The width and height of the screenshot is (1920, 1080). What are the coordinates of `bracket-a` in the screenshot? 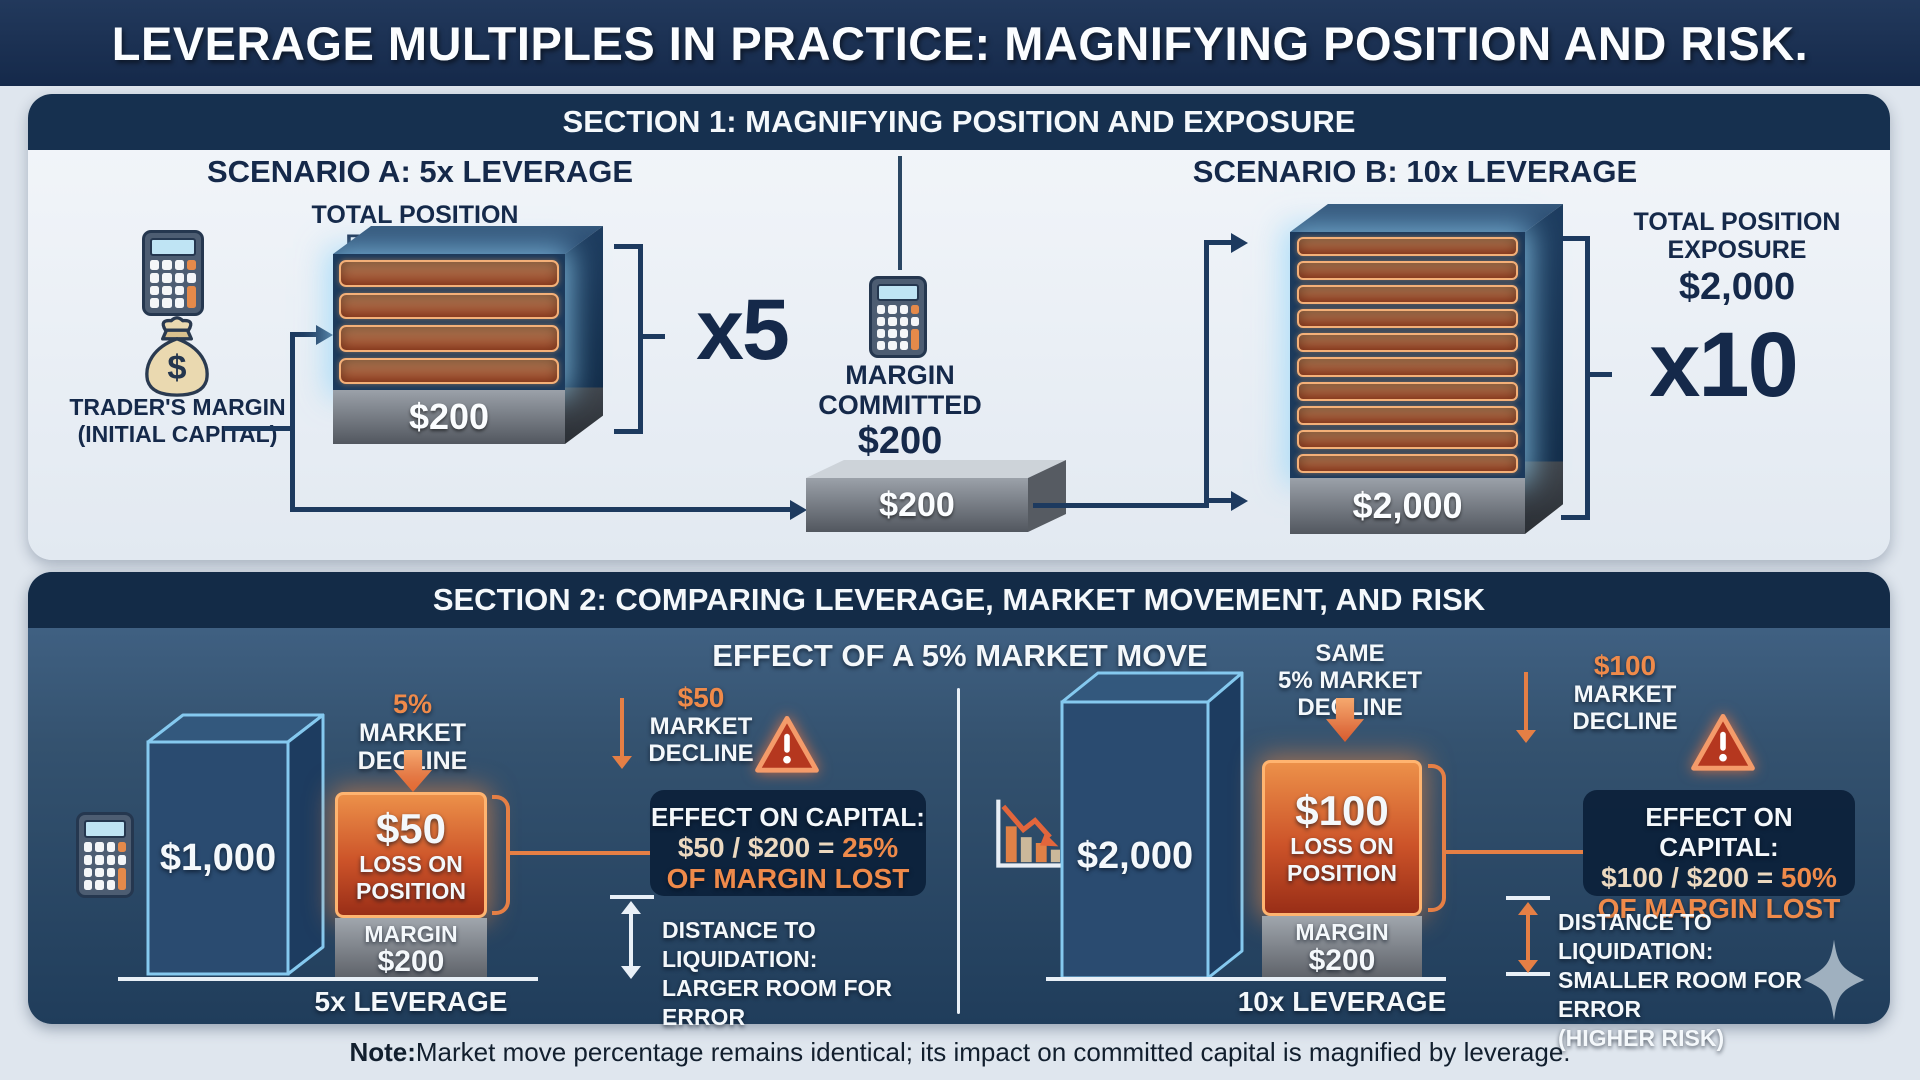 It's located at (640, 339).